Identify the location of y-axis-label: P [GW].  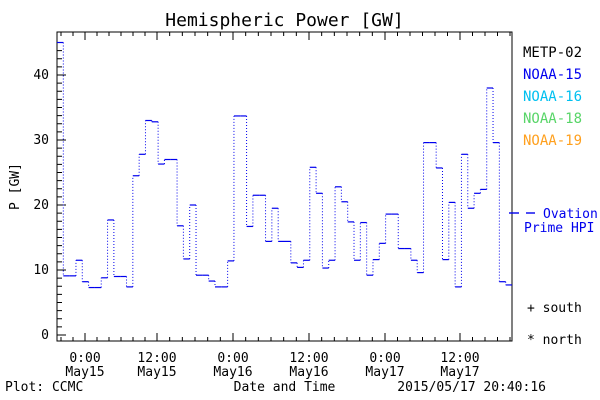
(15, 186).